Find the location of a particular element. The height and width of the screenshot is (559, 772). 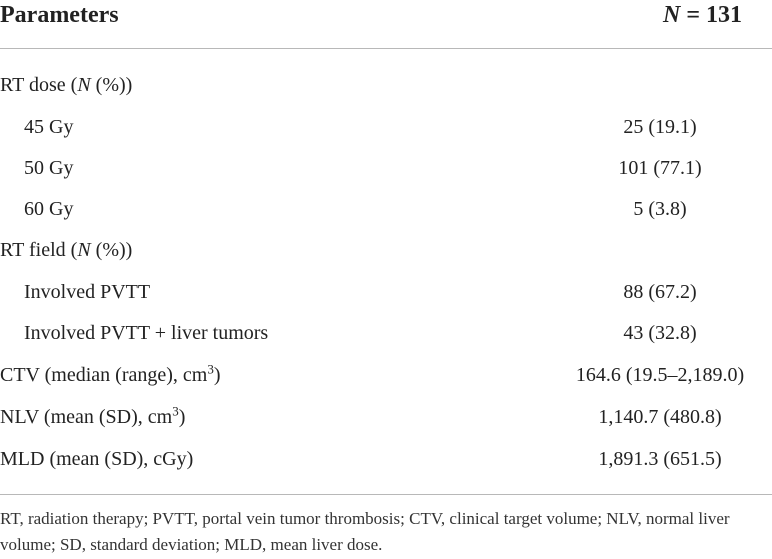

label-text: CTV (median (range), cm is located at coordinates (104, 375).